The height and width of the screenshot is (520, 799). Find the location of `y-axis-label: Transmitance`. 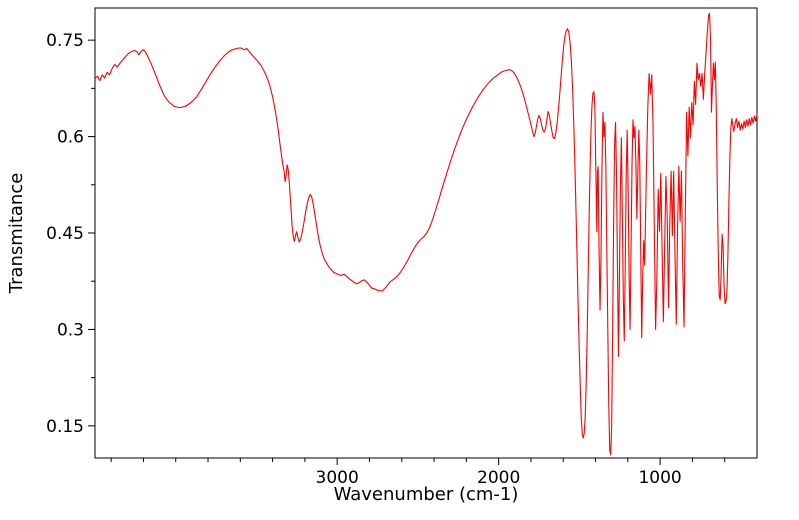

y-axis-label: Transmitance is located at coordinates (16, 234).